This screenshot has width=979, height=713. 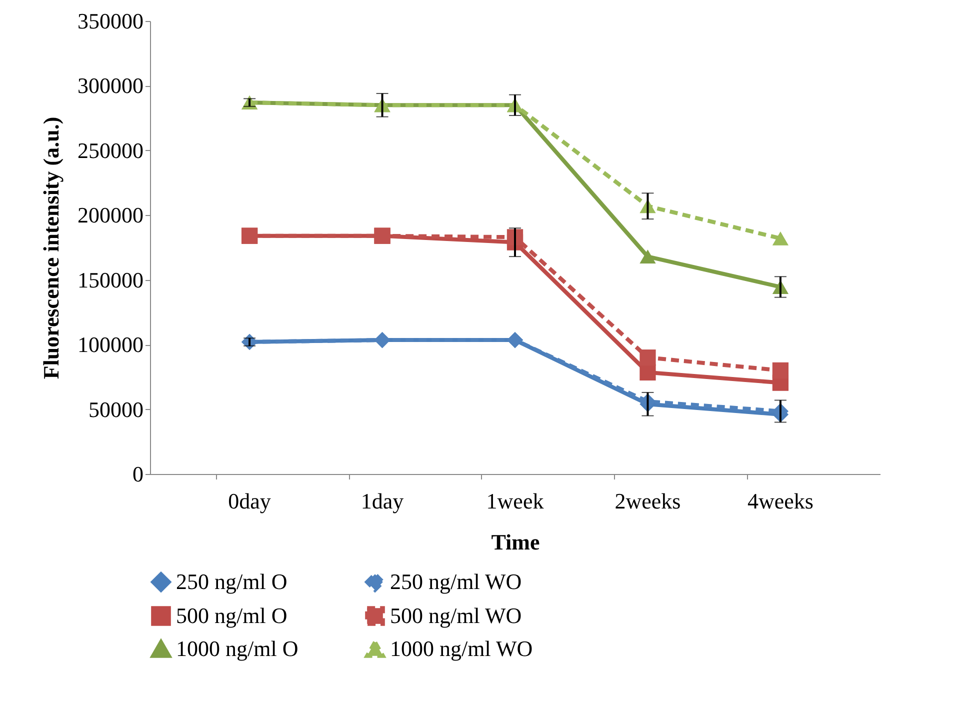 What do you see at coordinates (116, 409) in the screenshot?
I see `y-tick-label: 50000` at bounding box center [116, 409].